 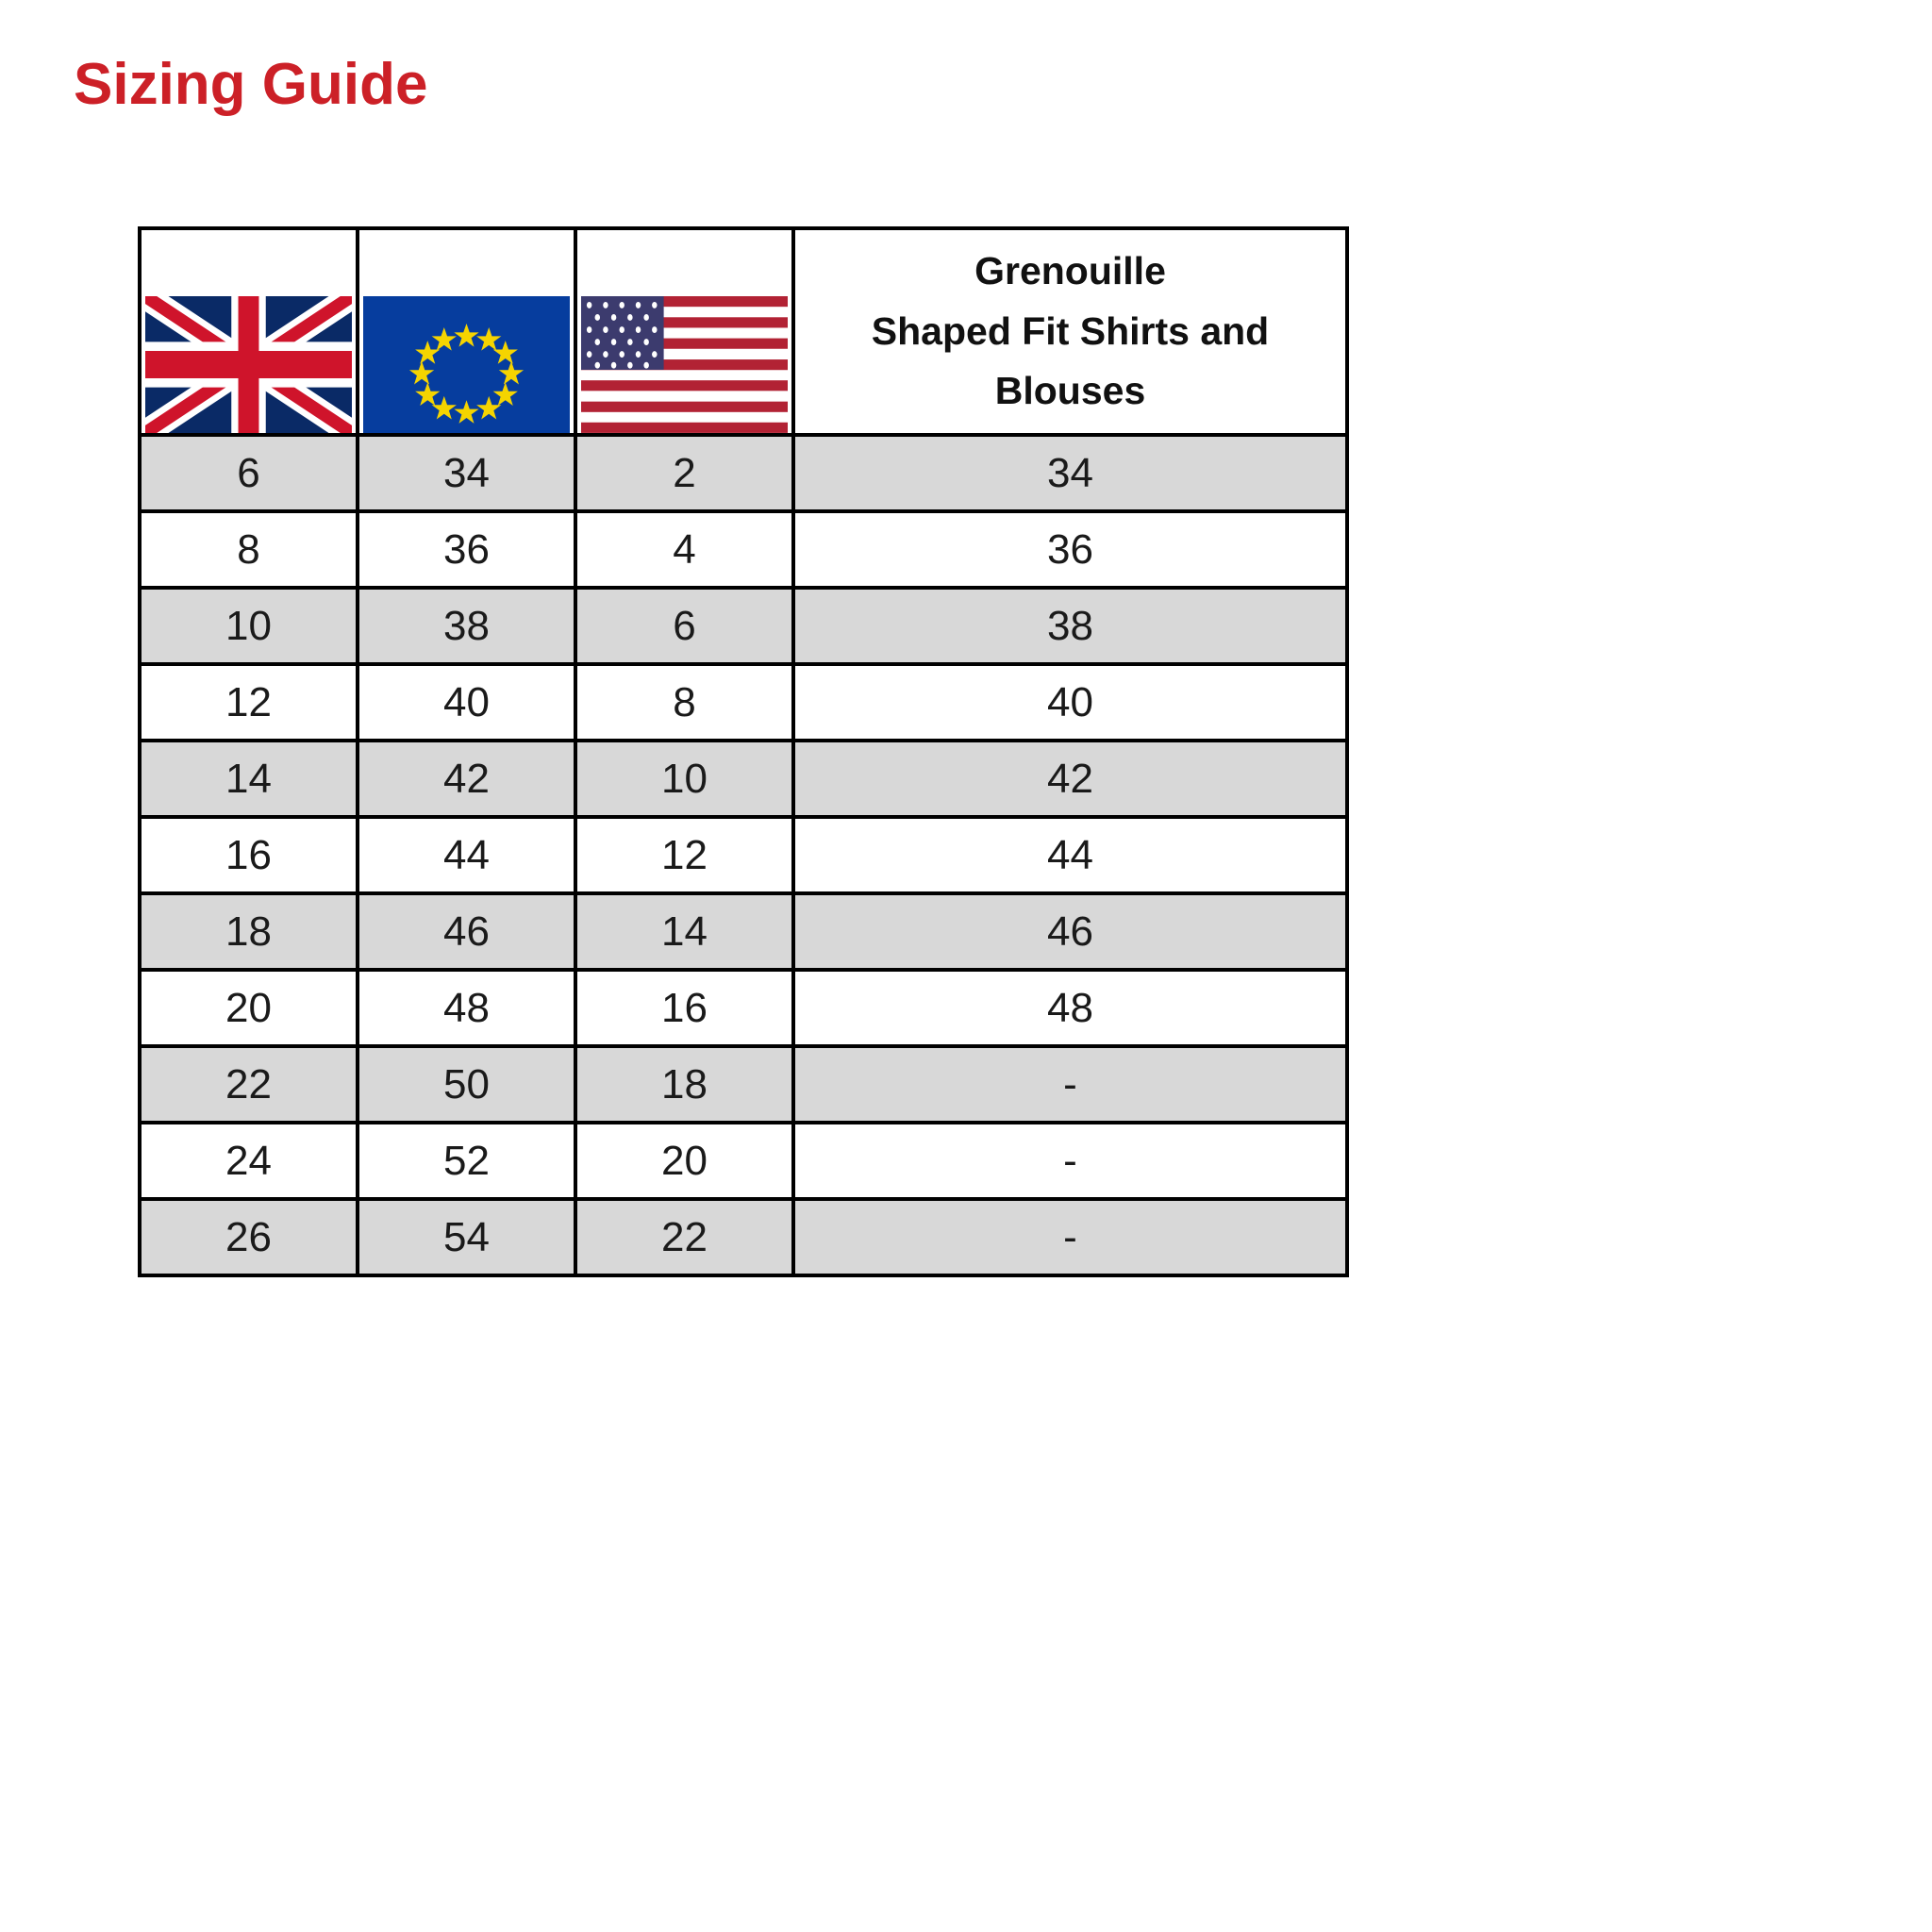 What do you see at coordinates (251, 85) in the screenshot?
I see `page-title: Sizing Guide` at bounding box center [251, 85].